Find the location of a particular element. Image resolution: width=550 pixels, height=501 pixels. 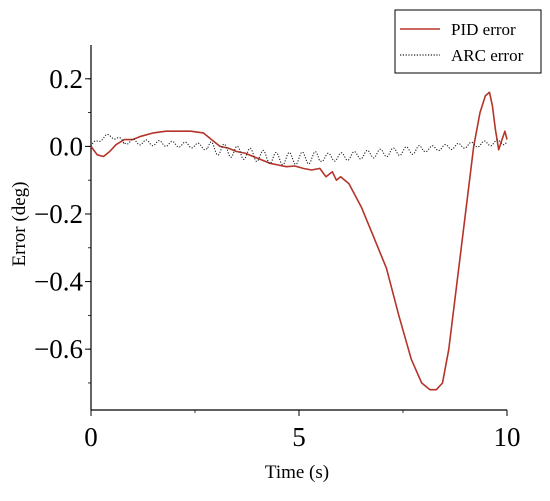

legend: PID error ARC error is located at coordinates (468, 41).